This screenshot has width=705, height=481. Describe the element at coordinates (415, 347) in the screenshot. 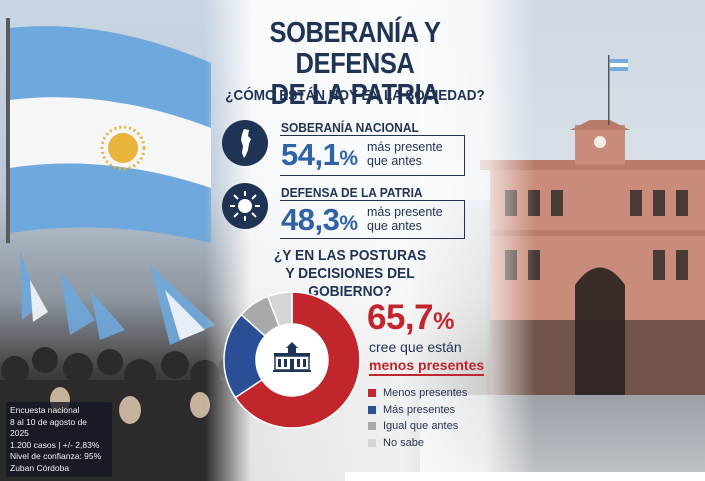

I see `highlight-desc-1: cree que están` at that location.